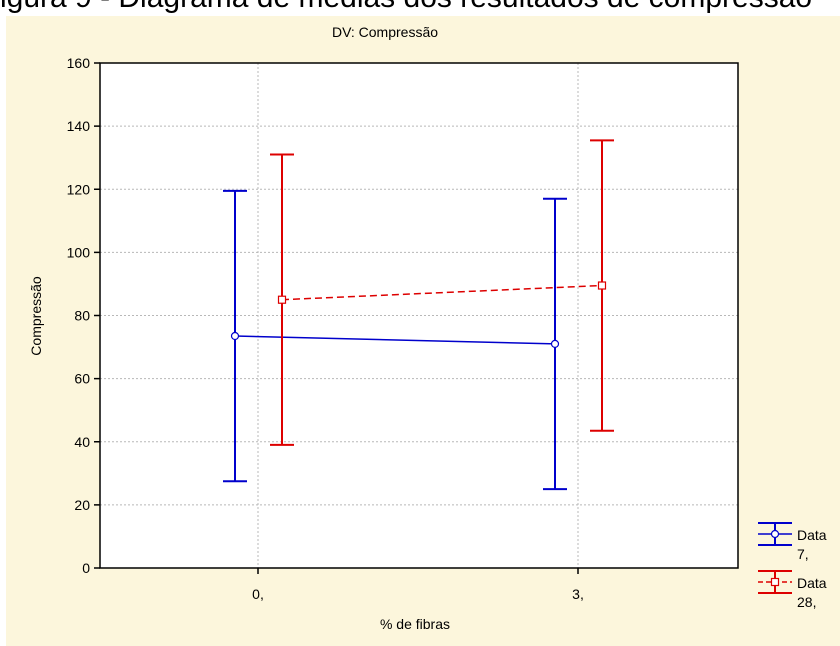 The image size is (840, 646). Describe the element at coordinates (82, 505) in the screenshot. I see `y-tick-label: 20` at that location.